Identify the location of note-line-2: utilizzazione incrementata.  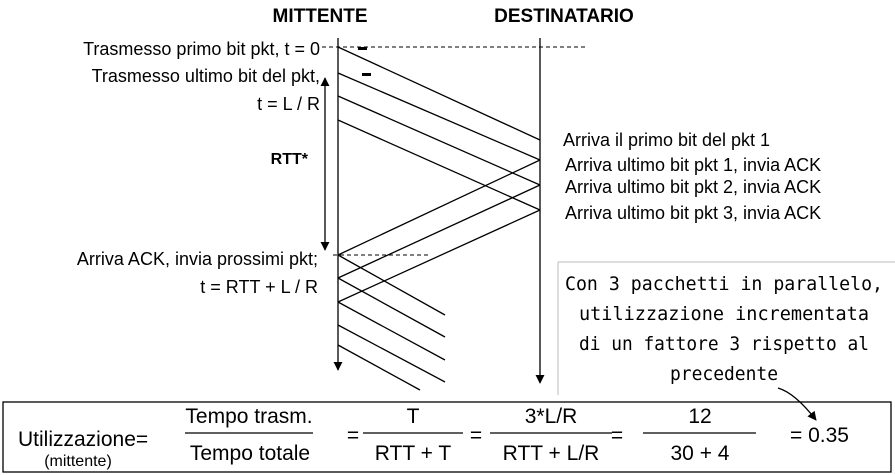
(724, 314).